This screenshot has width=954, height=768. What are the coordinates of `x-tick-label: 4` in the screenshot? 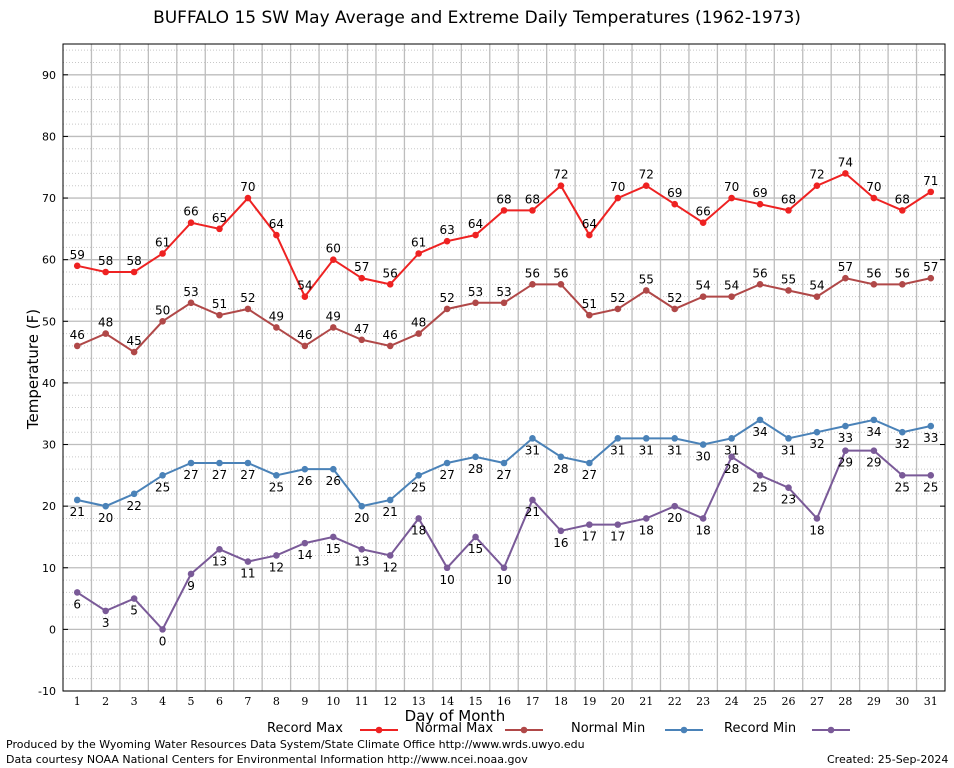 It's located at (162, 701).